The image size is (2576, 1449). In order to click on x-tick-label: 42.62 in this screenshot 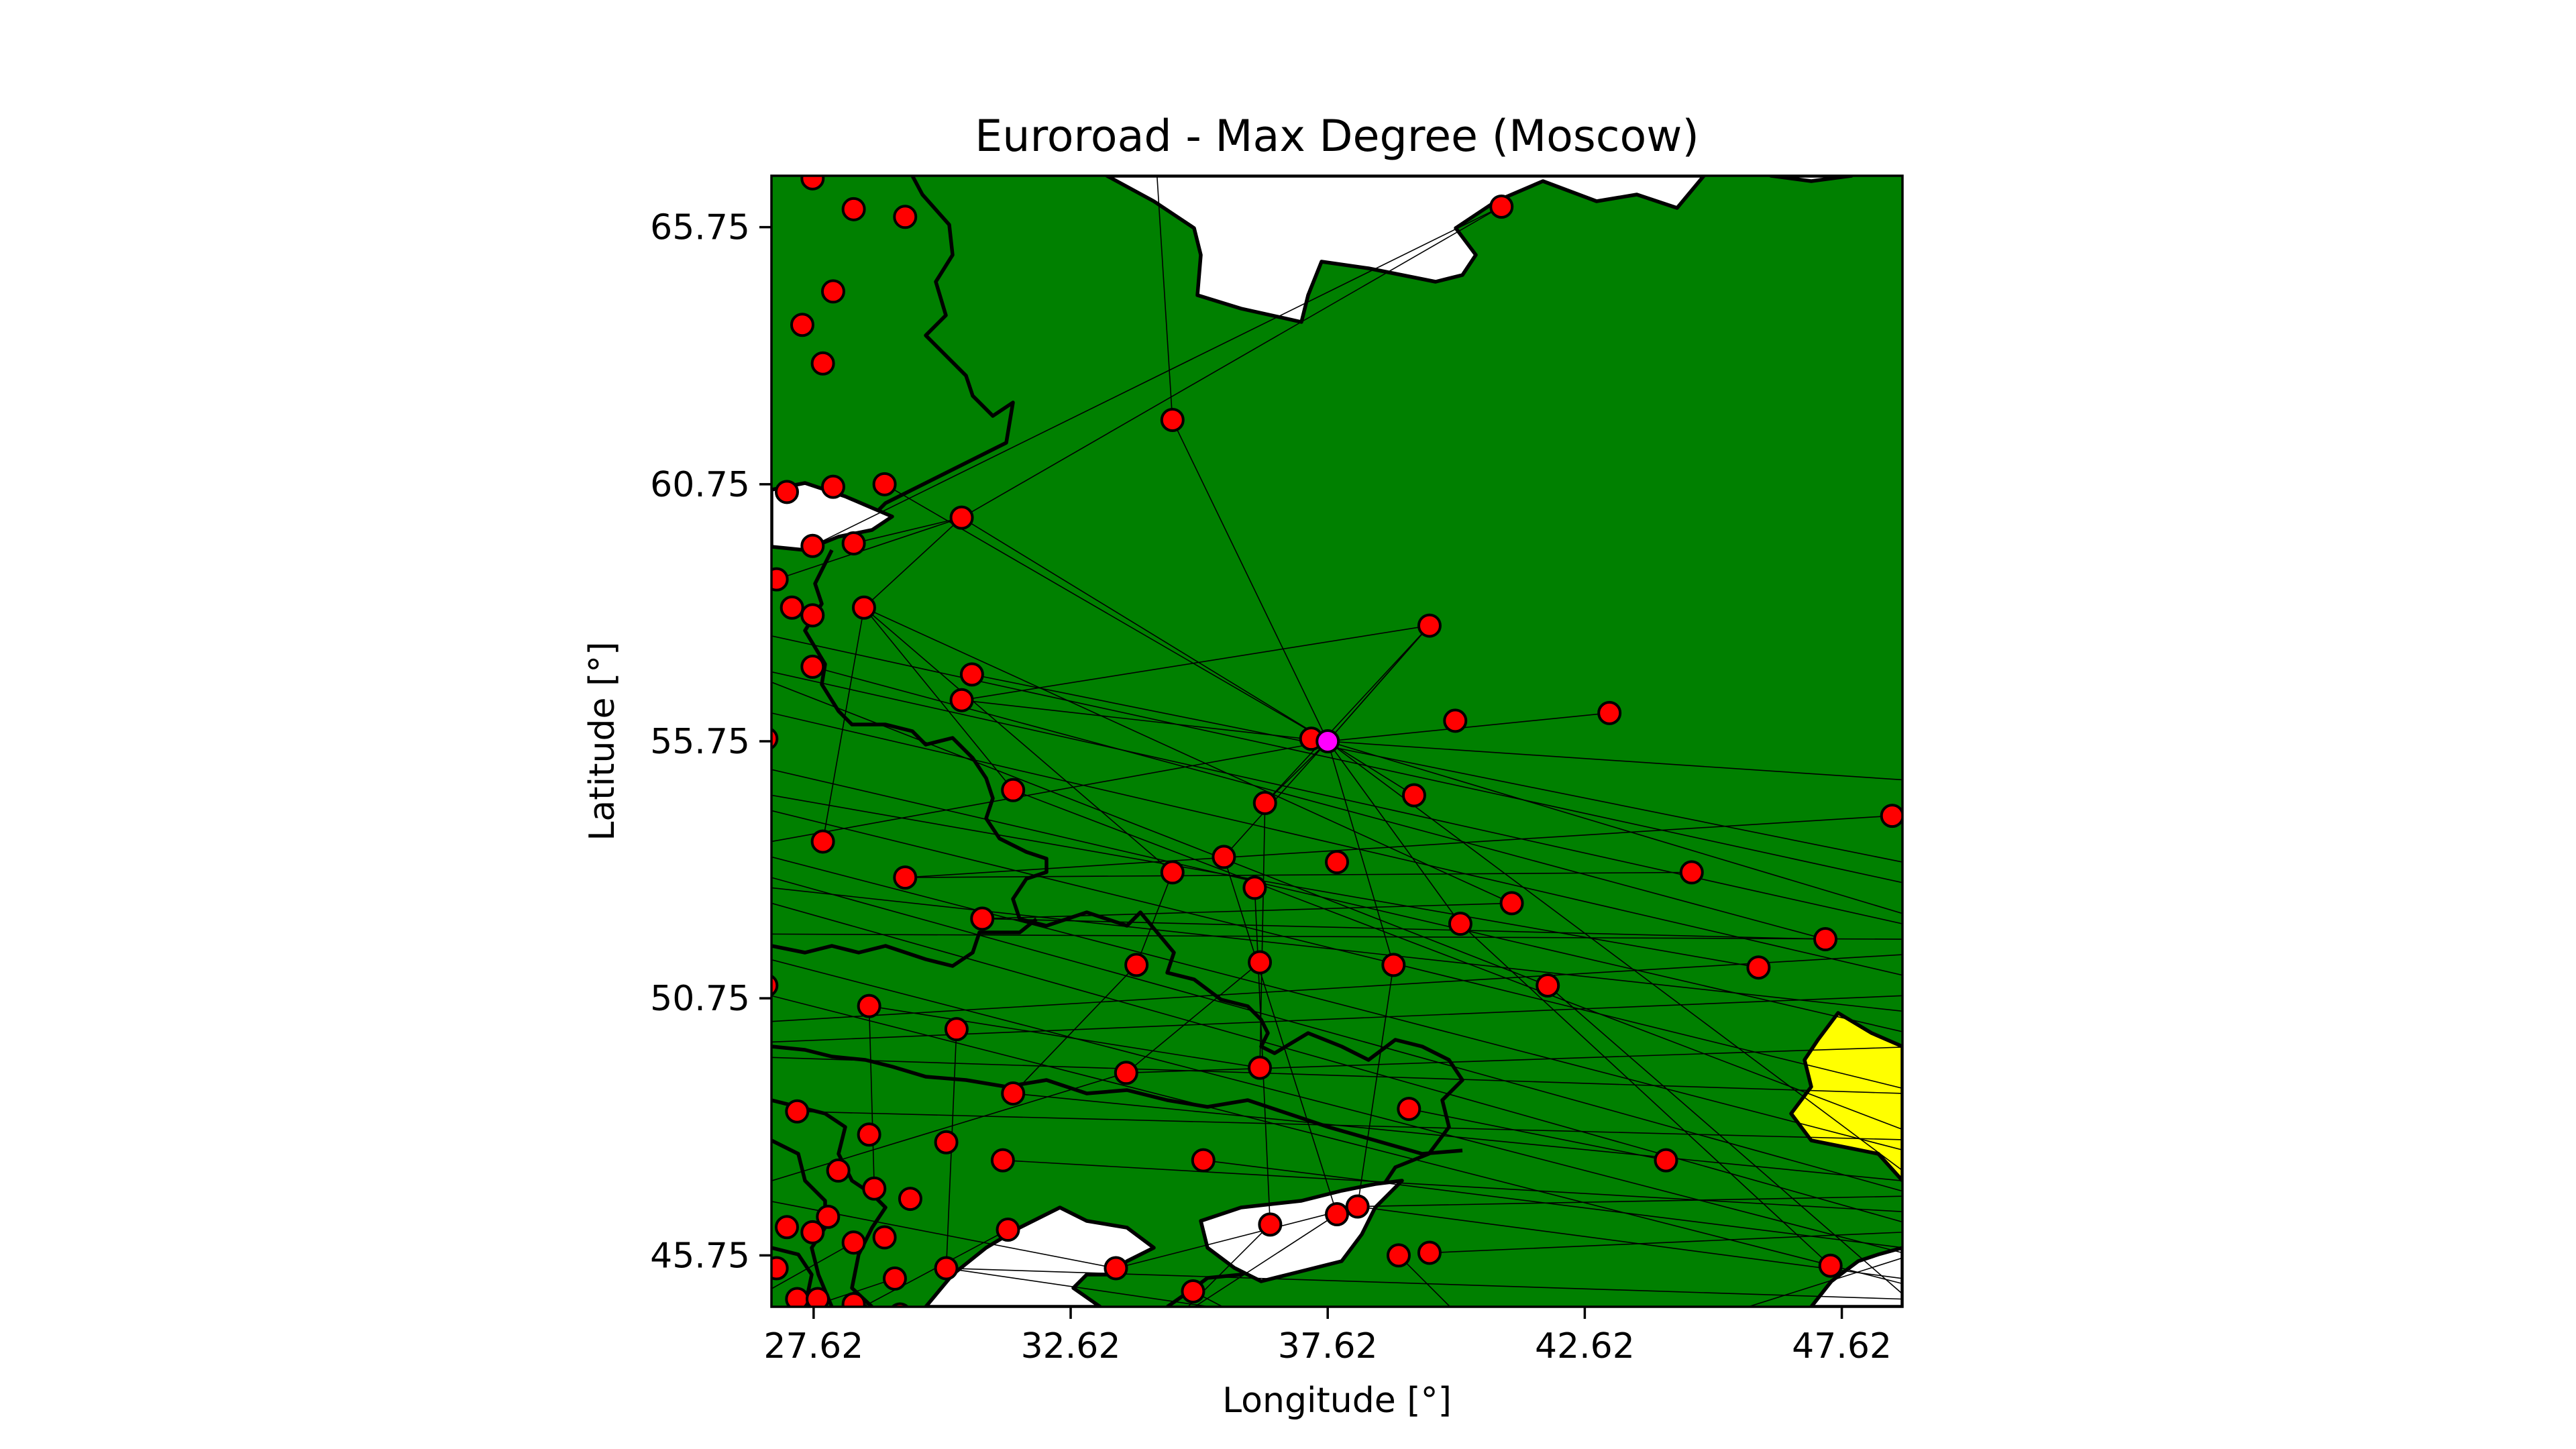, I will do `click(1585, 1346)`.